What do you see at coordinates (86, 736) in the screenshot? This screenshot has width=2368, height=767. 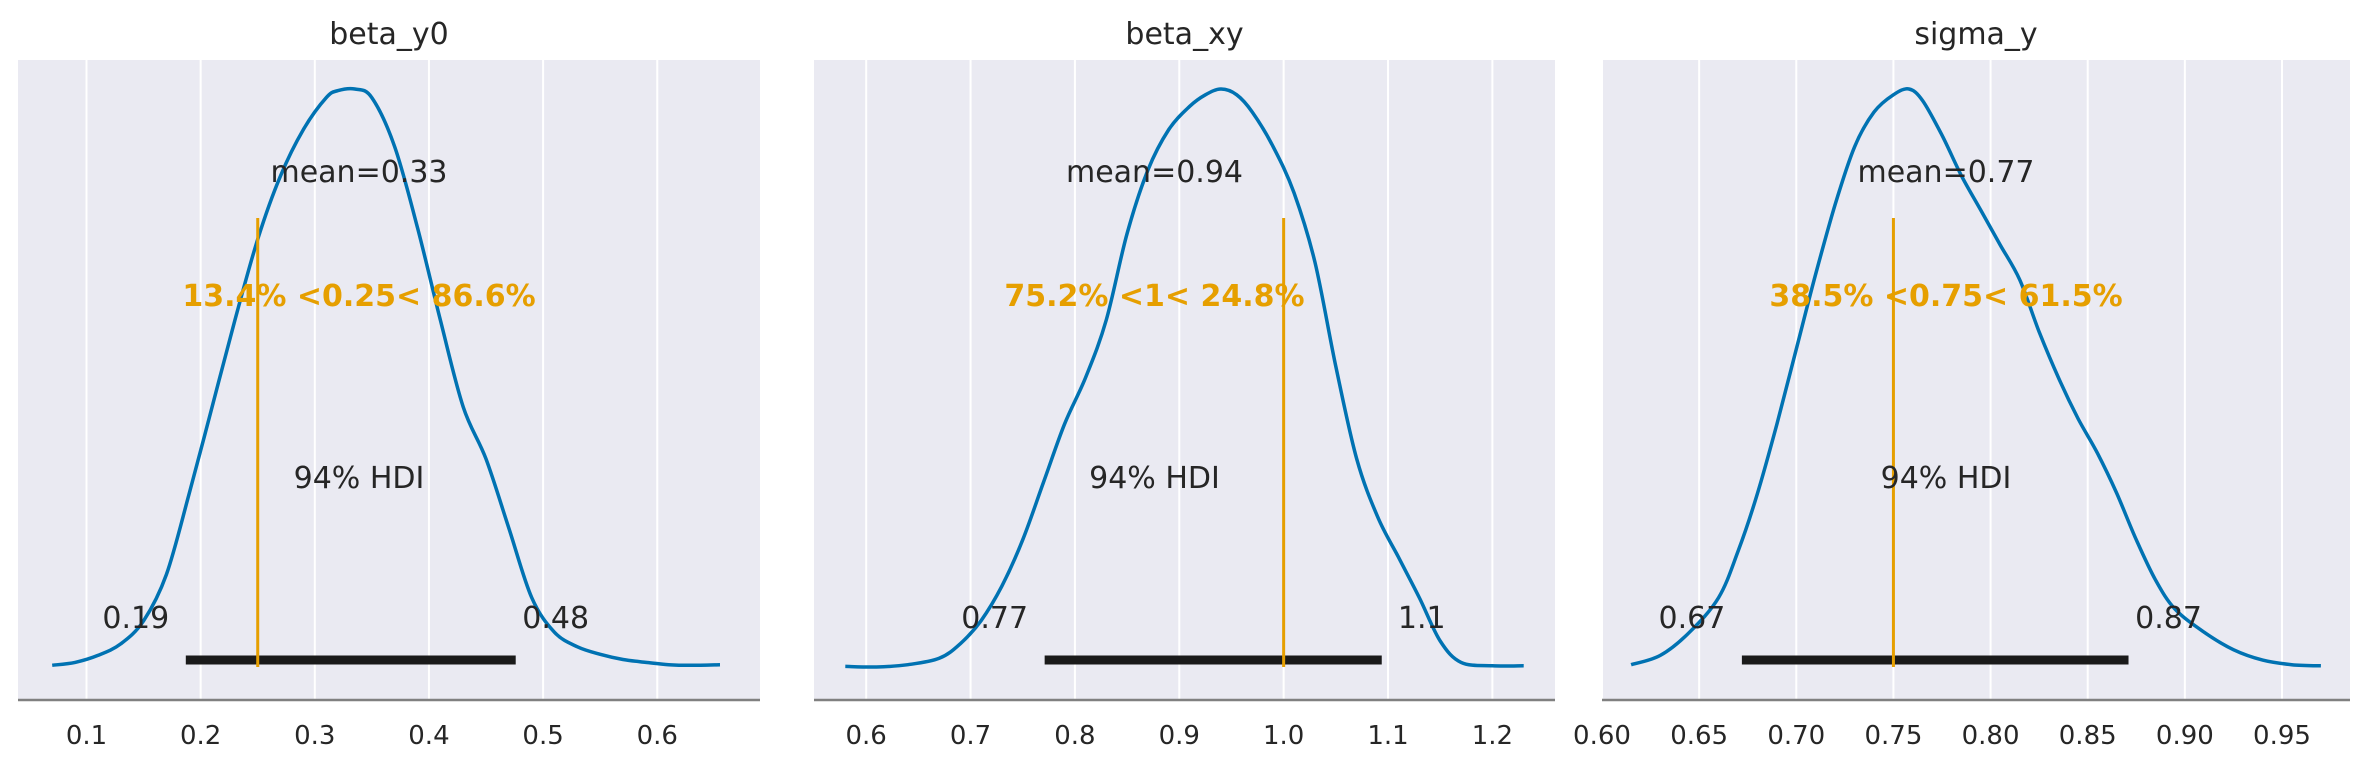 I see `x-tick-label: 0.1` at bounding box center [86, 736].